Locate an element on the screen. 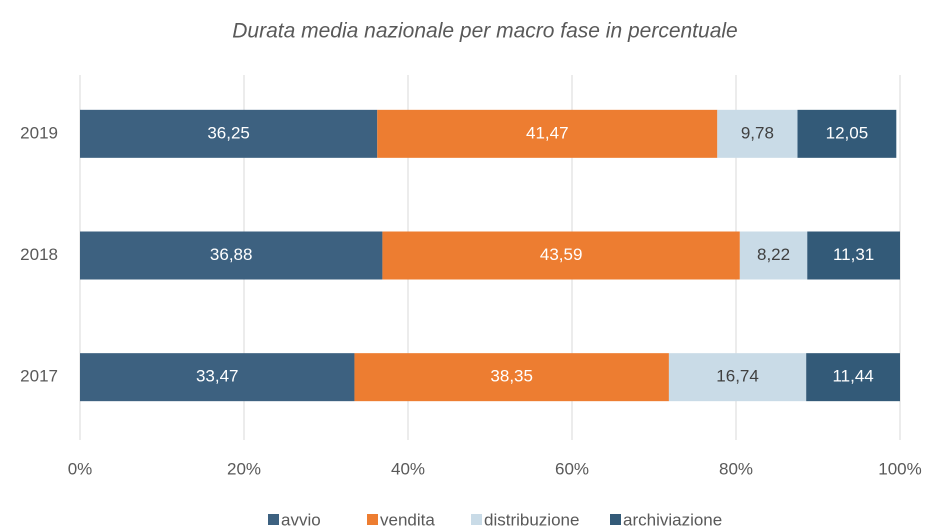 This screenshot has height=532, width=930. y-tick-label: 2019 is located at coordinates (39, 132).